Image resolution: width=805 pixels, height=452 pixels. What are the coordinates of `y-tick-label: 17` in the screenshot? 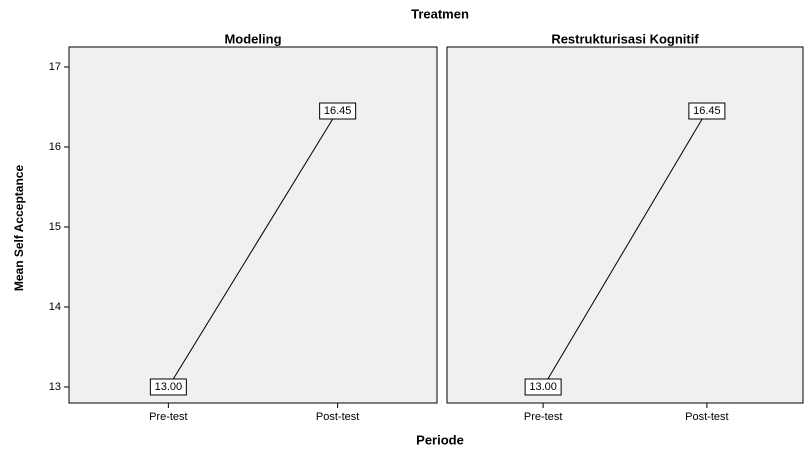 It's located at (55, 67).